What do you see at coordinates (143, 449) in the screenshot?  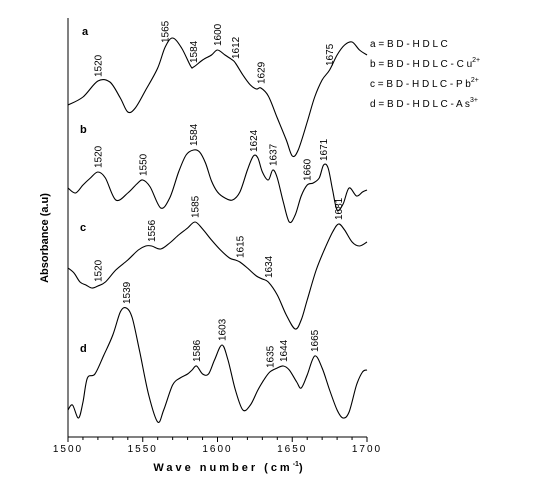 I see `x-tick-label: 1550` at bounding box center [143, 449].